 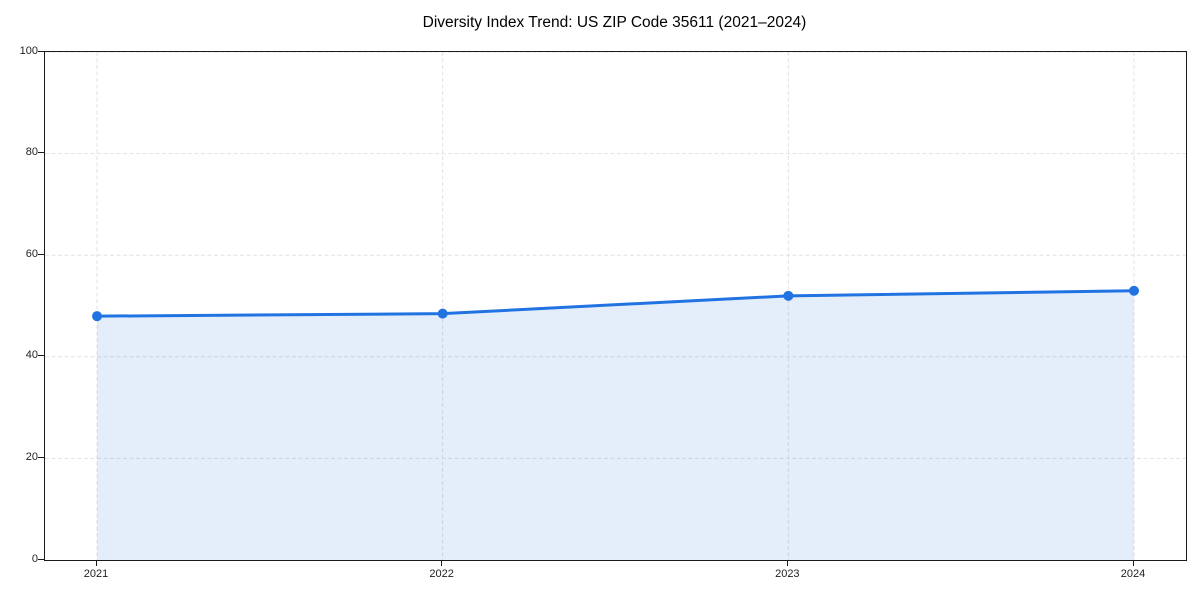 What do you see at coordinates (1133, 574) in the screenshot?
I see `x-tick-label: 2024` at bounding box center [1133, 574].